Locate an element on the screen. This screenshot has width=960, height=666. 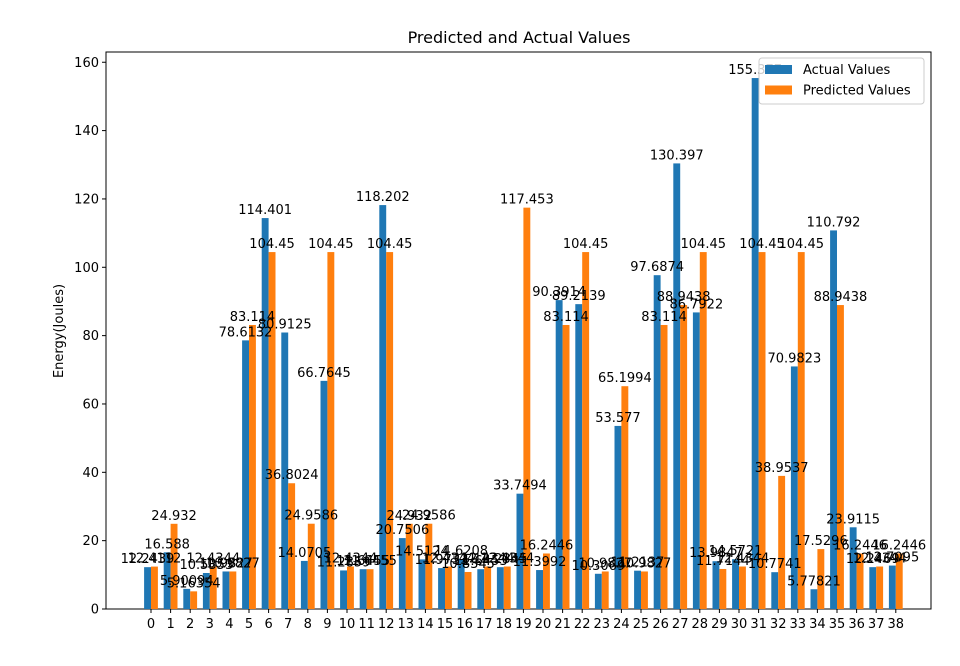
actual-value-label: 5.77821 is located at coordinates (814, 581).